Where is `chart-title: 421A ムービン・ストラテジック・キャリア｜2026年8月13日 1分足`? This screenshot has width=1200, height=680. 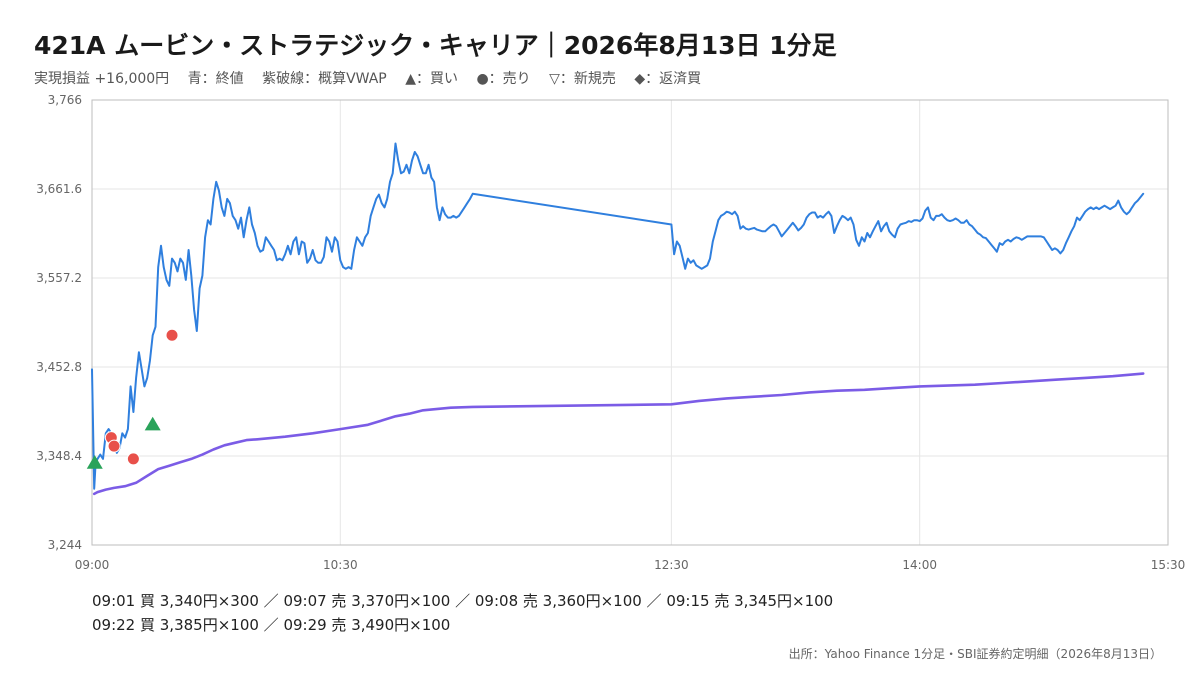 chart-title: 421A ムービン・ストラテジック・キャリア｜2026年8月13日 1分足 is located at coordinates (435, 45).